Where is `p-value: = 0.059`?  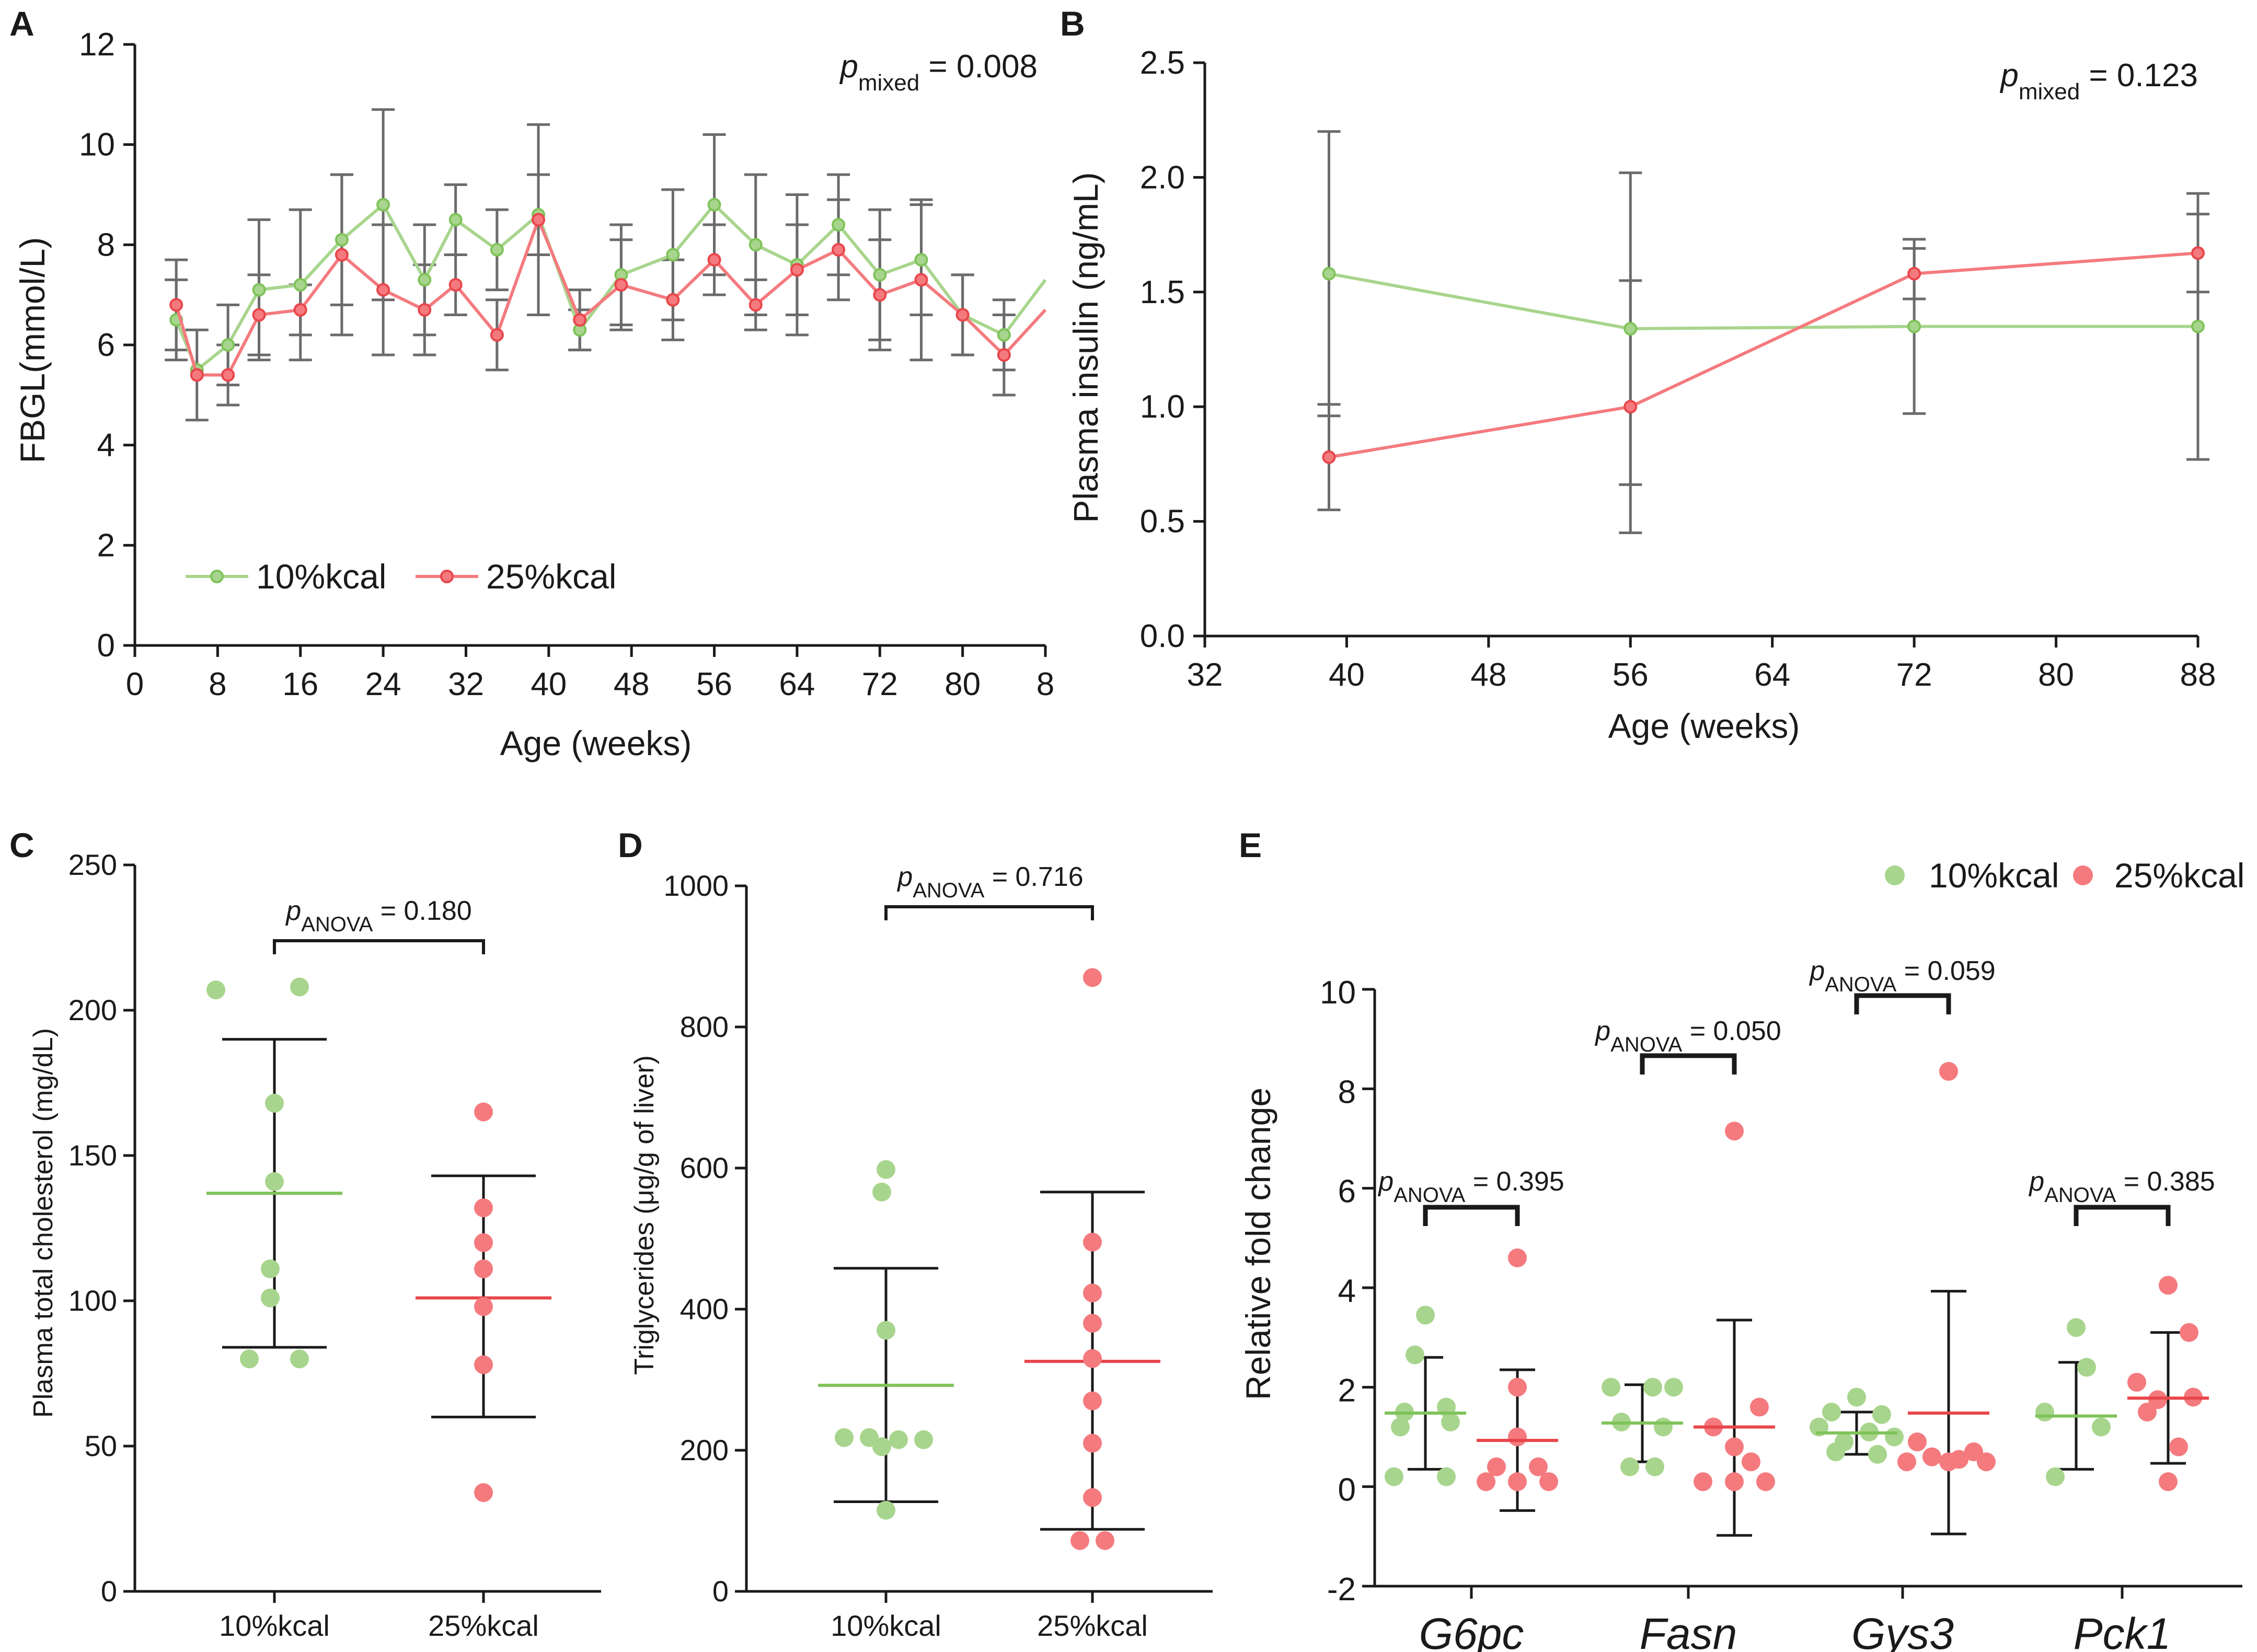
p-value: = 0.059 is located at coordinates (1945, 971).